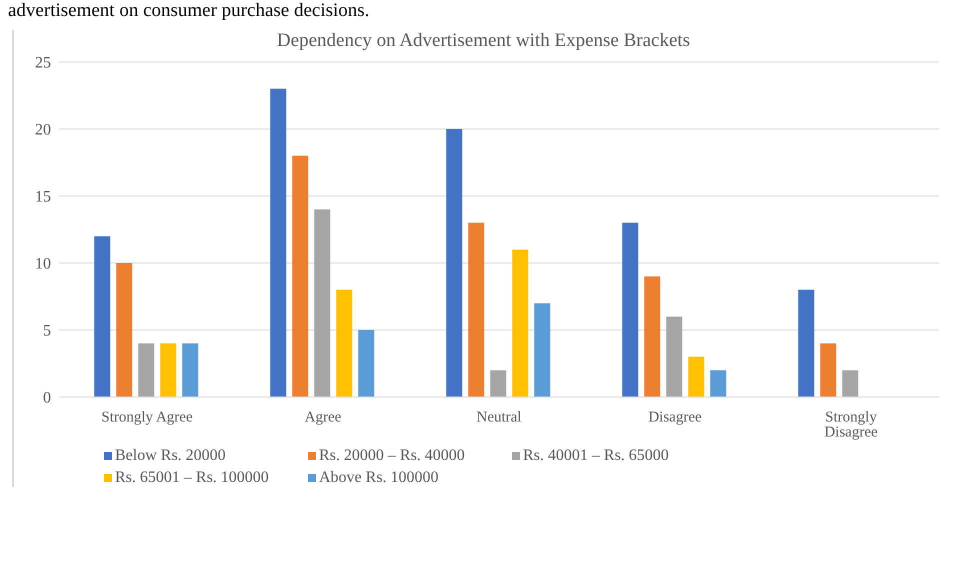 The image size is (961, 580). What do you see at coordinates (851, 425) in the screenshot?
I see `x-tick-label: Strongly Disagree` at bounding box center [851, 425].